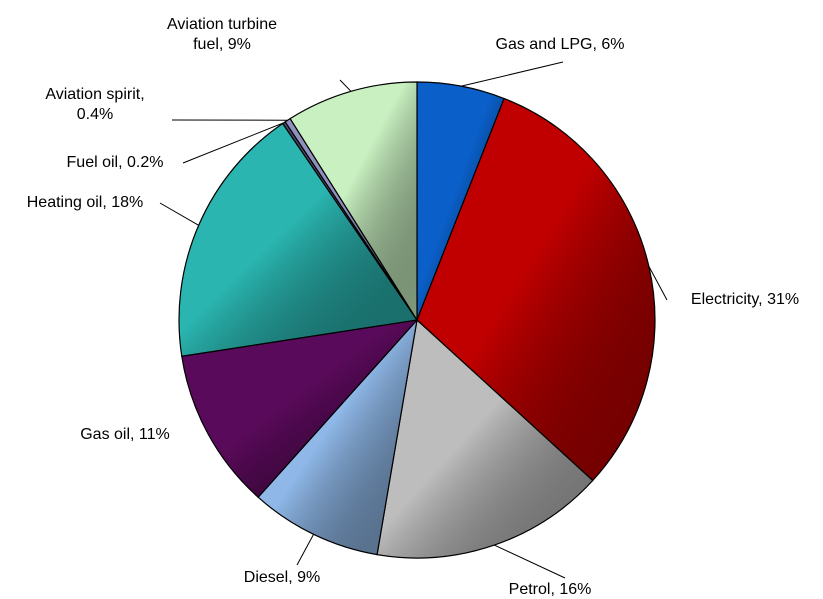 This screenshot has height=599, width=823. I want to click on slice-label: Aviation turbine fuel, 9%, so click(222, 34).